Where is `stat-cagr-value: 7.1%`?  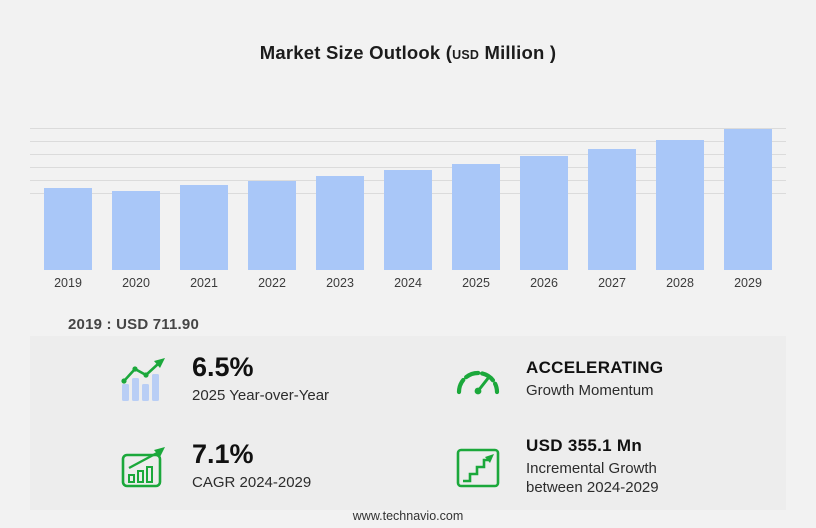 stat-cagr-value: 7.1% is located at coordinates (223, 454).